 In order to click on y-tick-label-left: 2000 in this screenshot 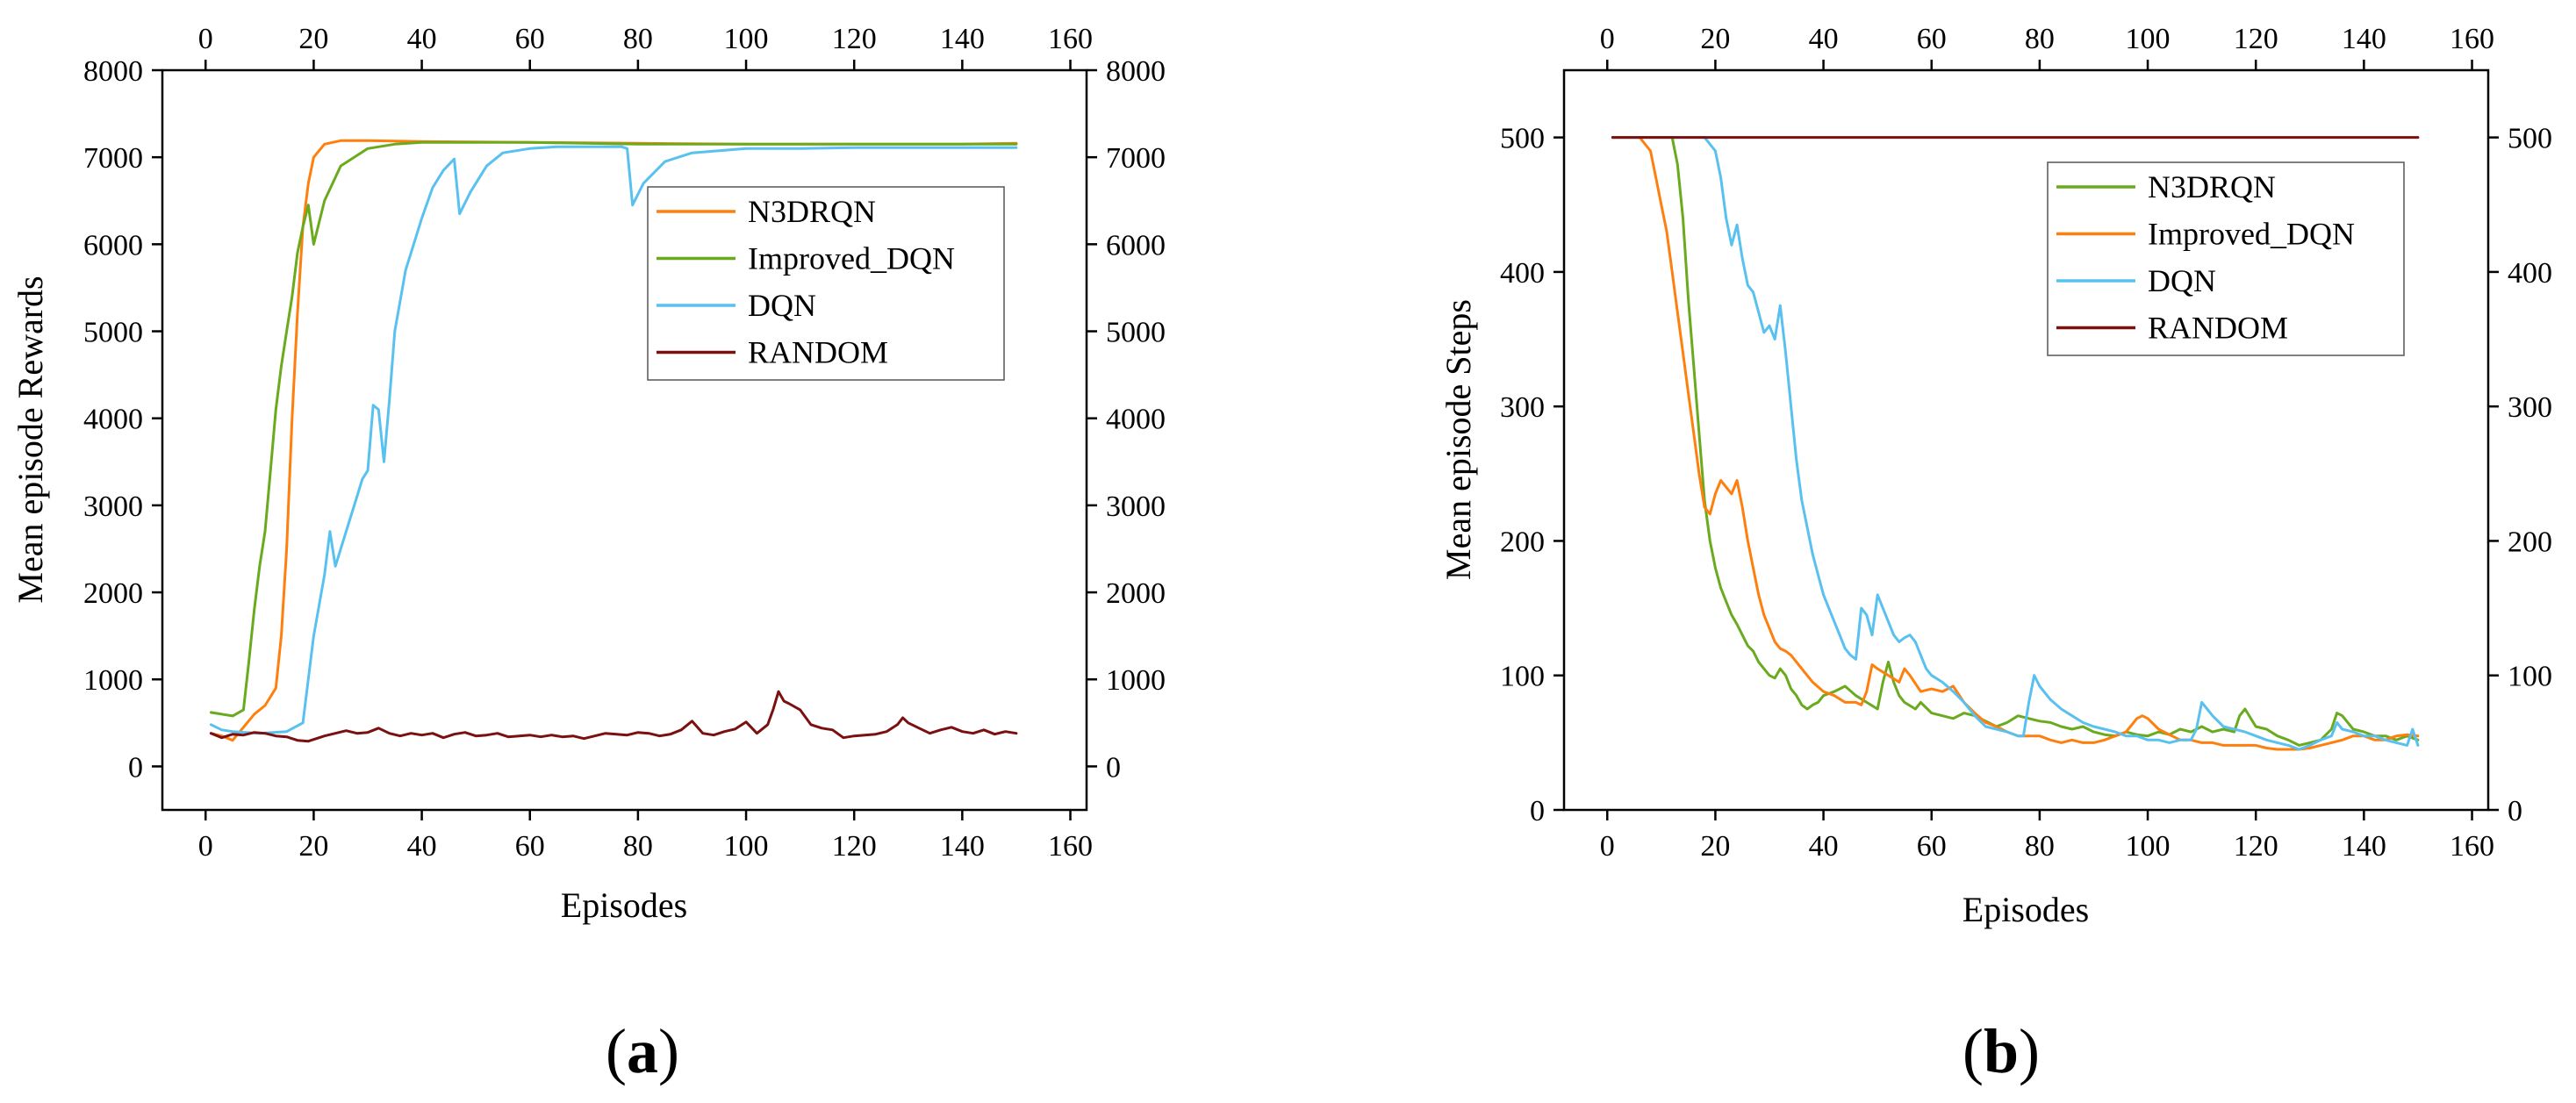, I will do `click(113, 593)`.